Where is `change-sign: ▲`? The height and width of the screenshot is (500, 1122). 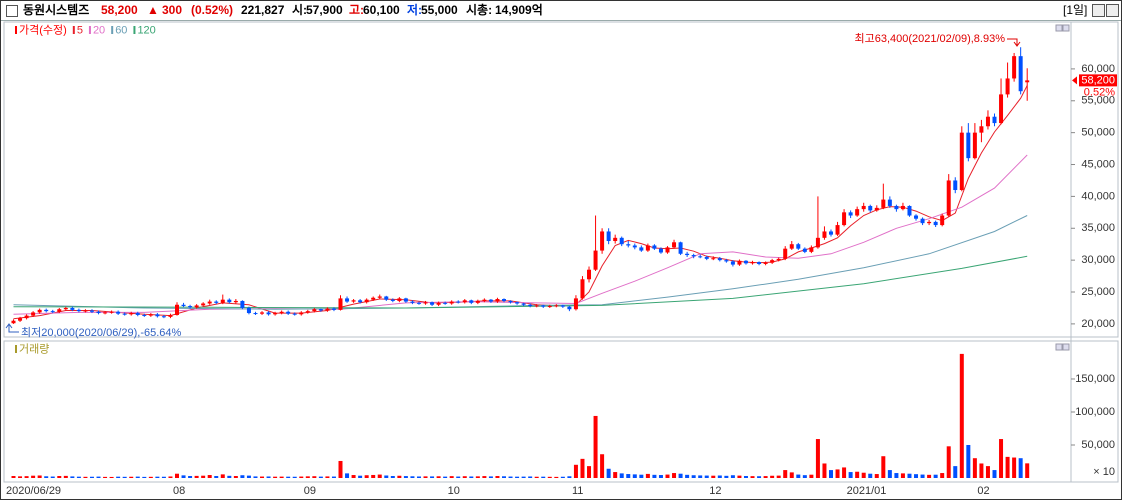
change-sign: ▲ is located at coordinates (153, 10).